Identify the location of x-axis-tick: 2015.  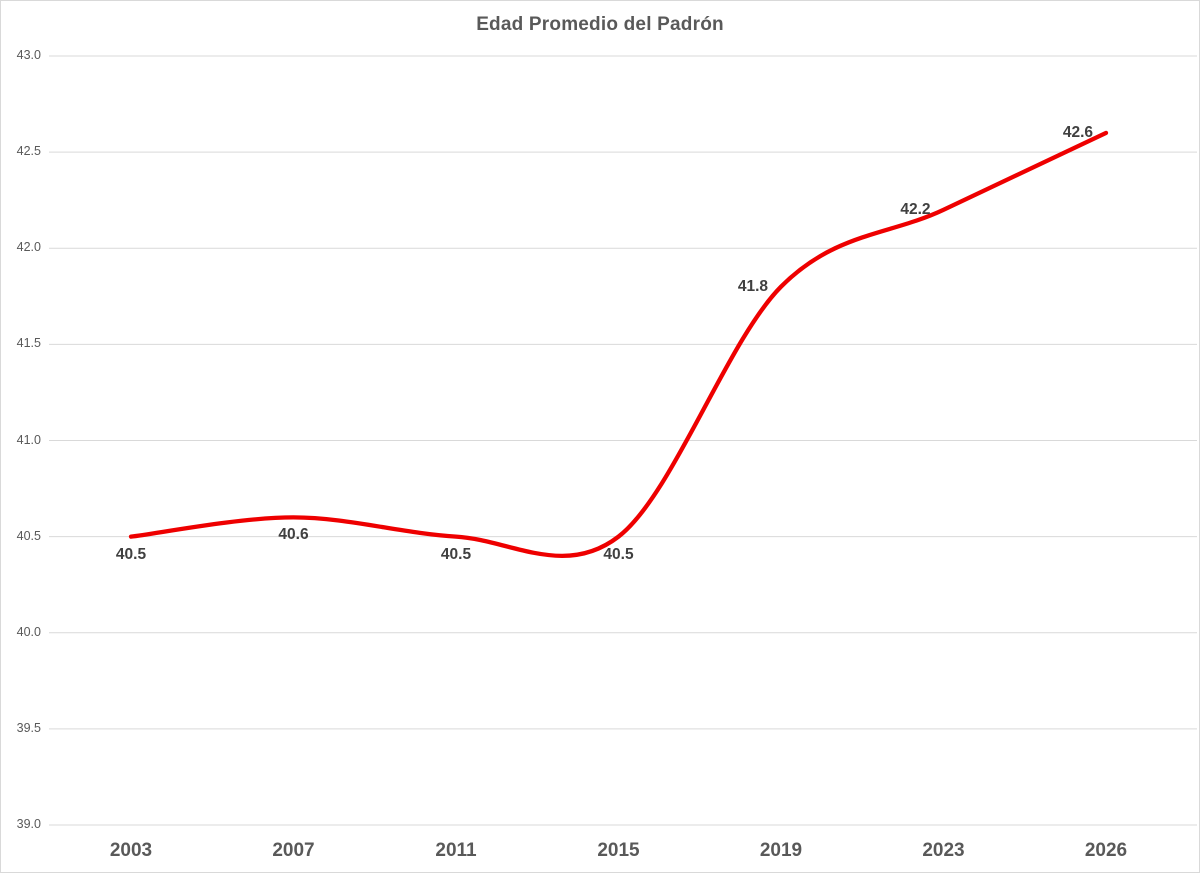
(618, 850).